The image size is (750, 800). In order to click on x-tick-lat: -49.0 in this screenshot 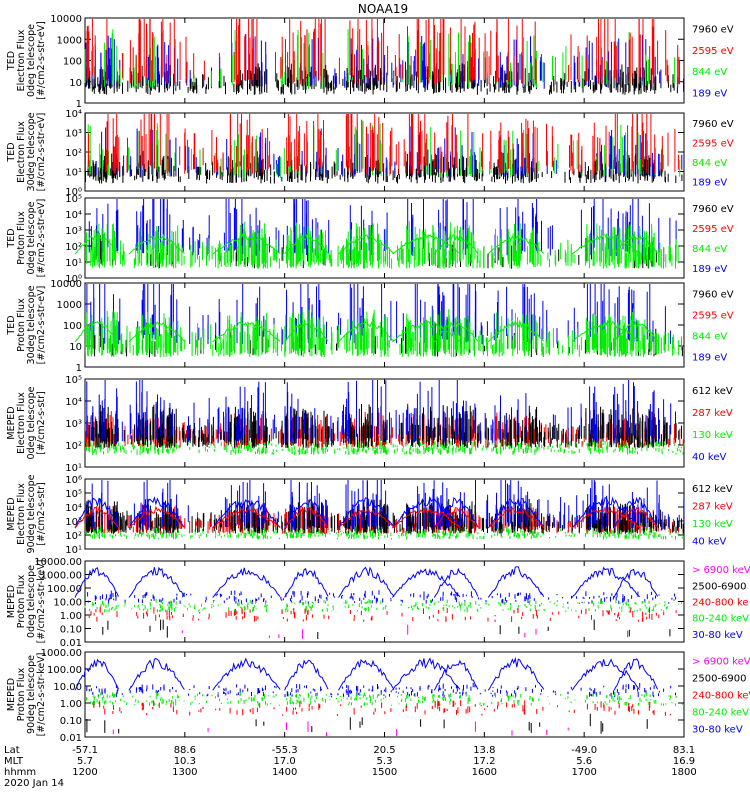, I will do `click(584, 750)`.